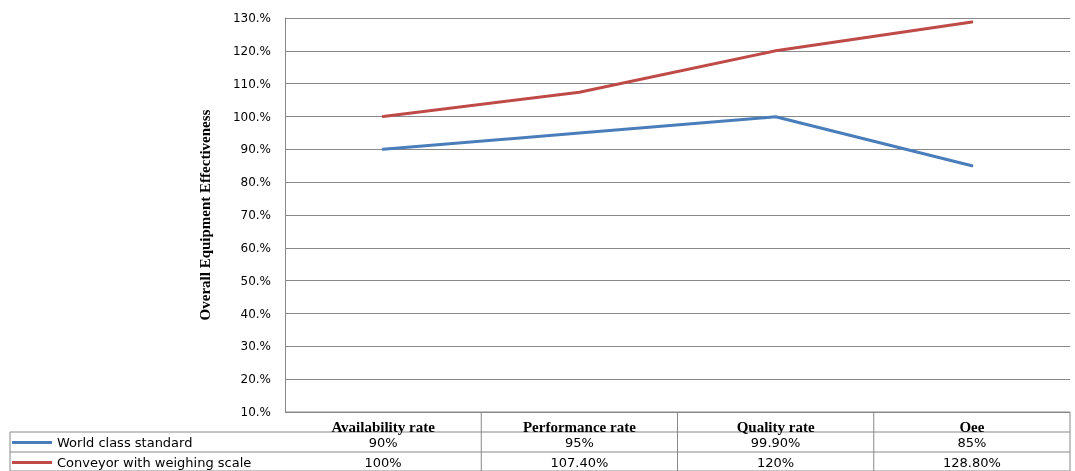 This screenshot has width=1075, height=471. I want to click on data-label: 128.80%, so click(971, 462).